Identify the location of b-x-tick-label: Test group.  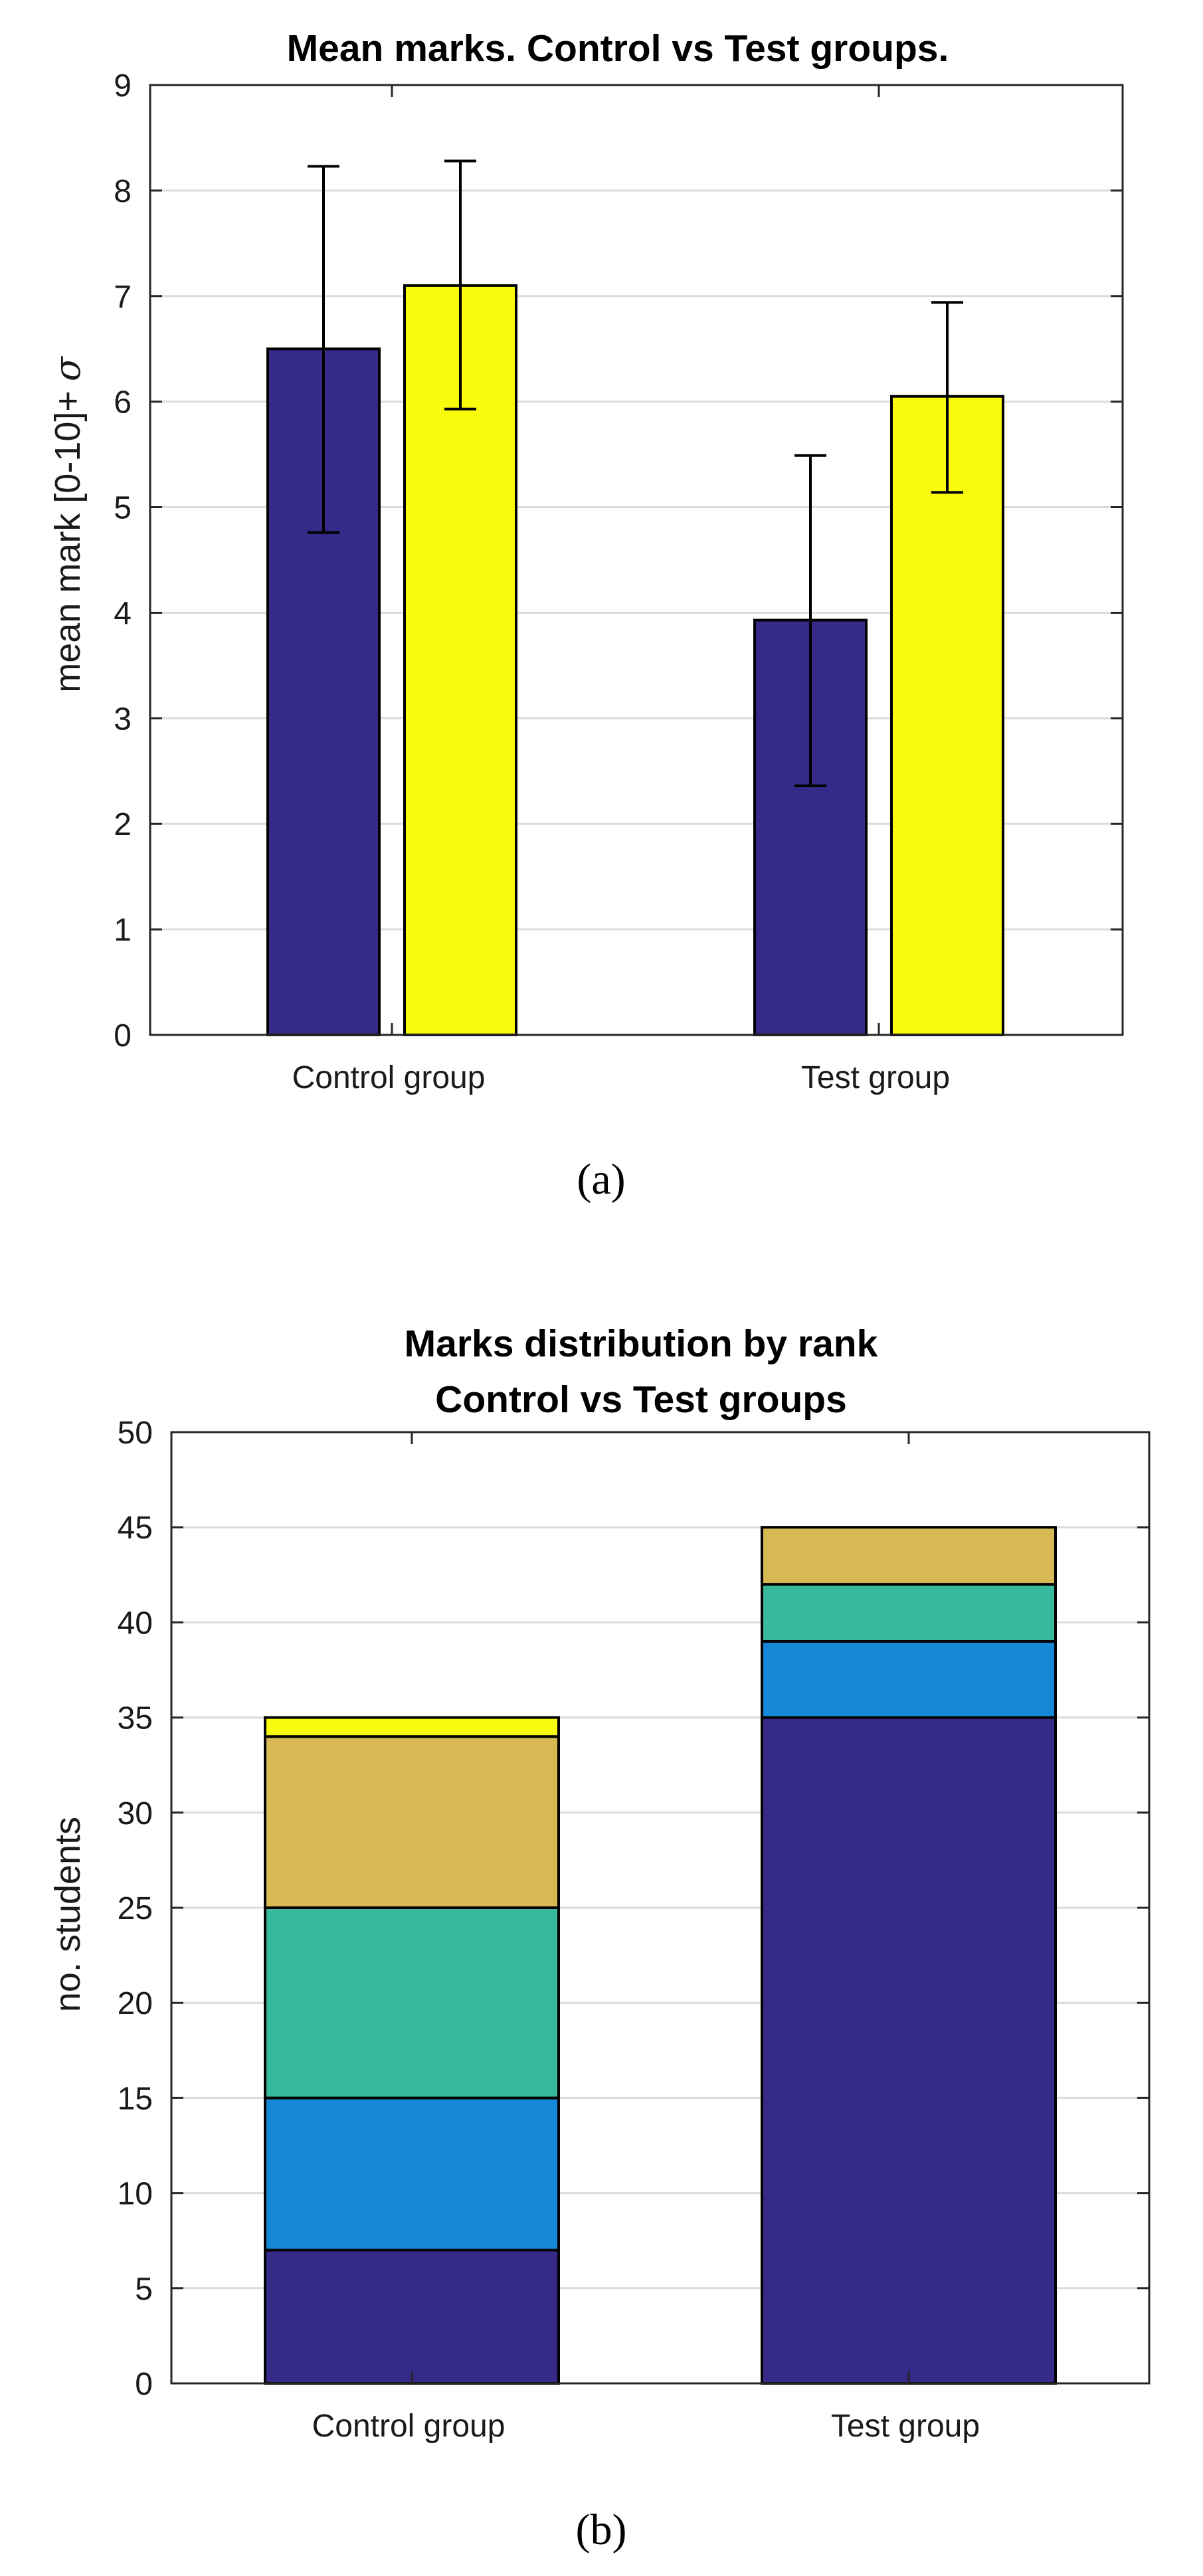
(906, 2426).